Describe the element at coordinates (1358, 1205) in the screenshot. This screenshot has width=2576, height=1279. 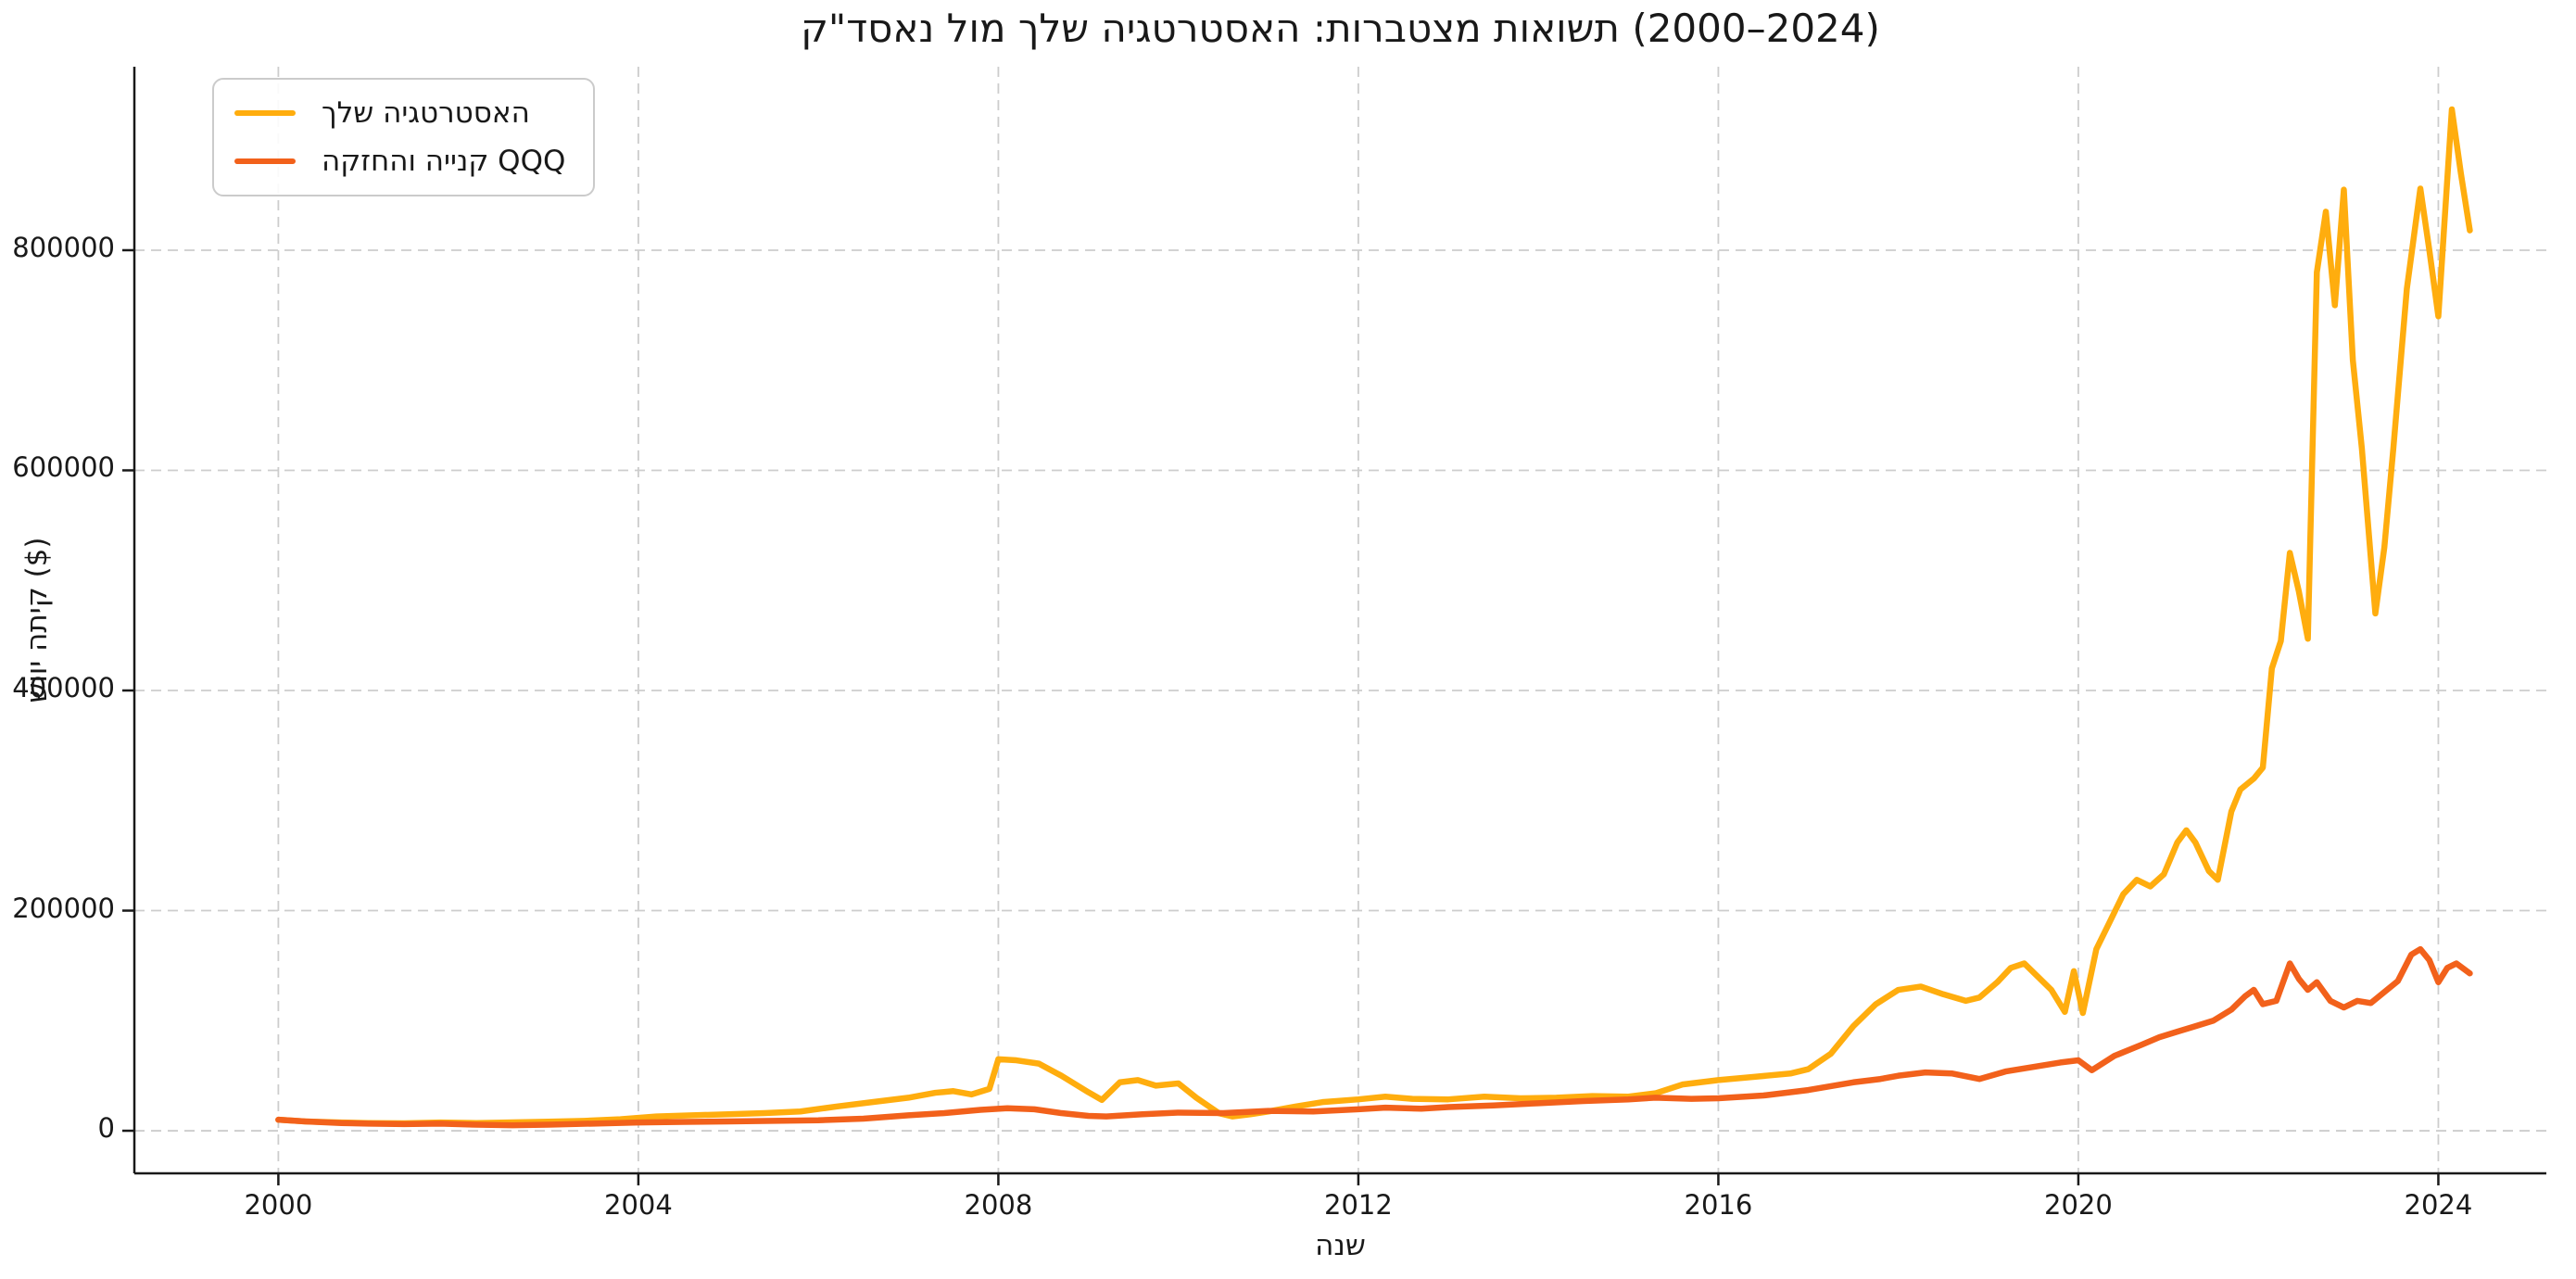
I see `x-tick-label: 2012` at that location.